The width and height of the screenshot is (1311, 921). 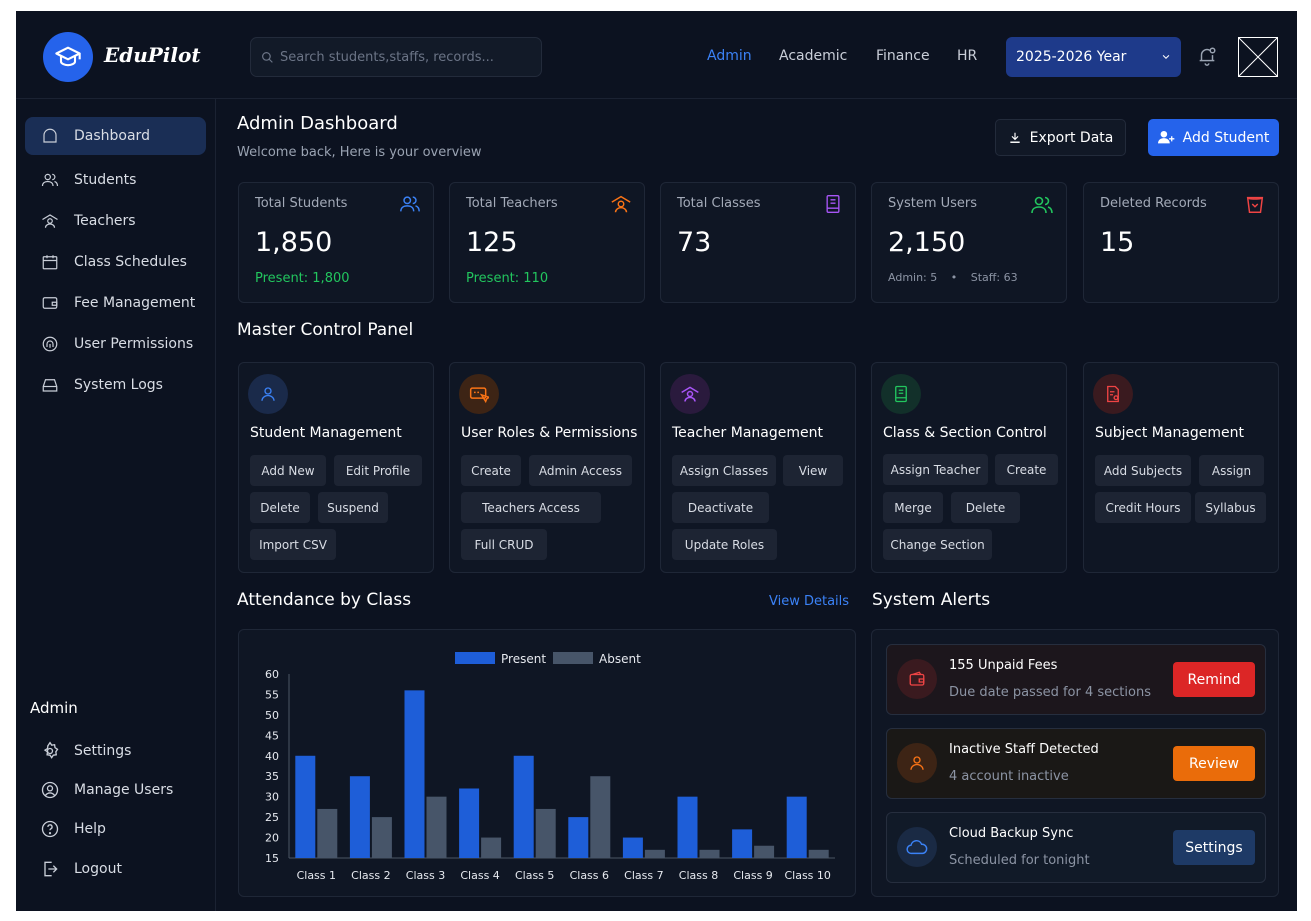 I want to click on home-icon, so click(x=50, y=136).